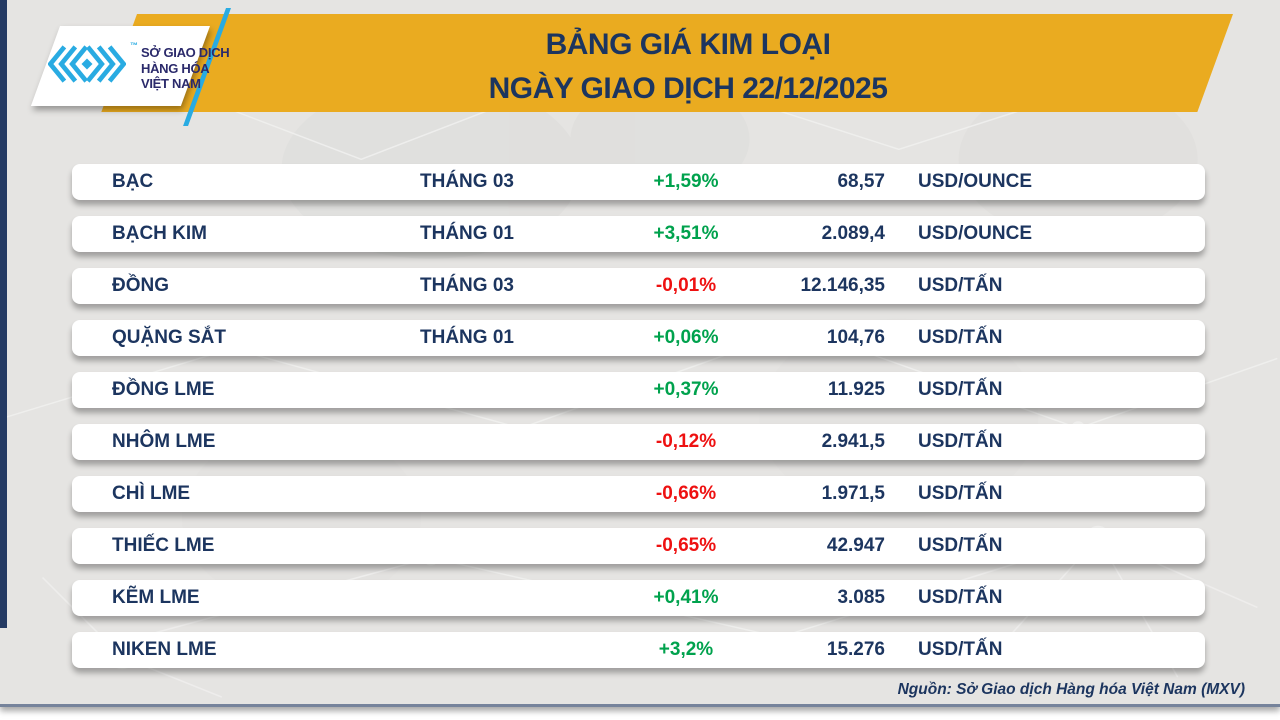 The image size is (1280, 720). Describe the element at coordinates (133, 181) in the screenshot. I see `commodity-name: BẠC` at that location.